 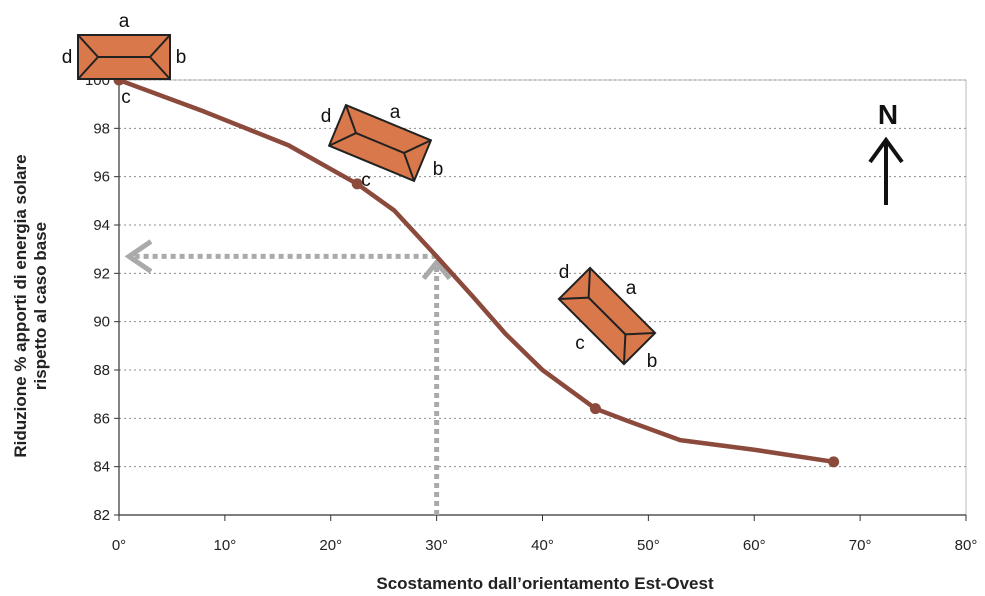 What do you see at coordinates (101, 515) in the screenshot?
I see `y-tick-label: 82` at bounding box center [101, 515].